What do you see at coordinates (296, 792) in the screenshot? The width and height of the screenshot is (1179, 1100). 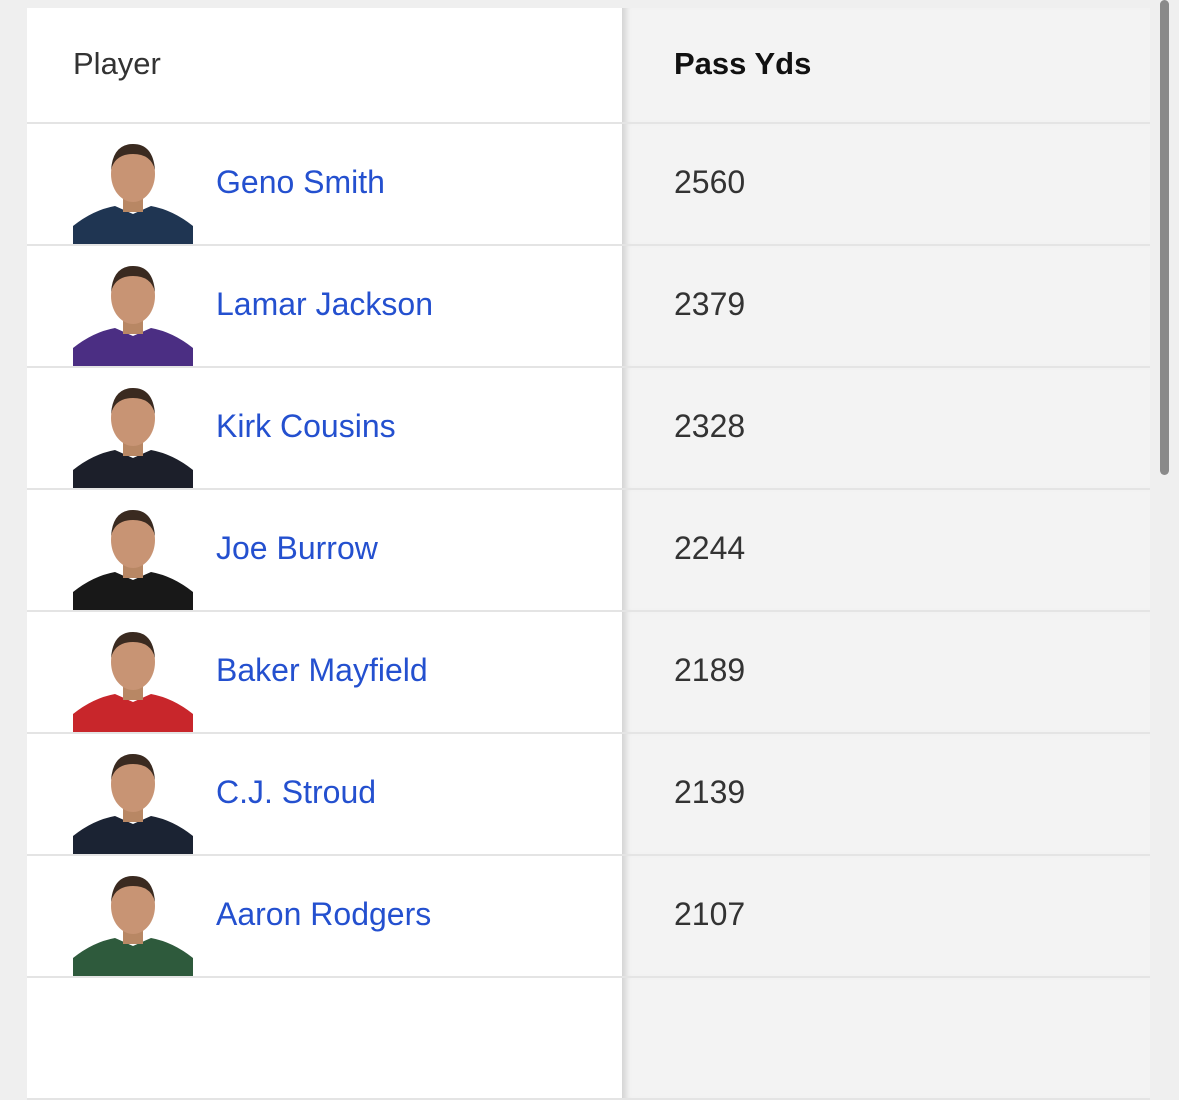 I see `player-link: C.J. Stroud` at bounding box center [296, 792].